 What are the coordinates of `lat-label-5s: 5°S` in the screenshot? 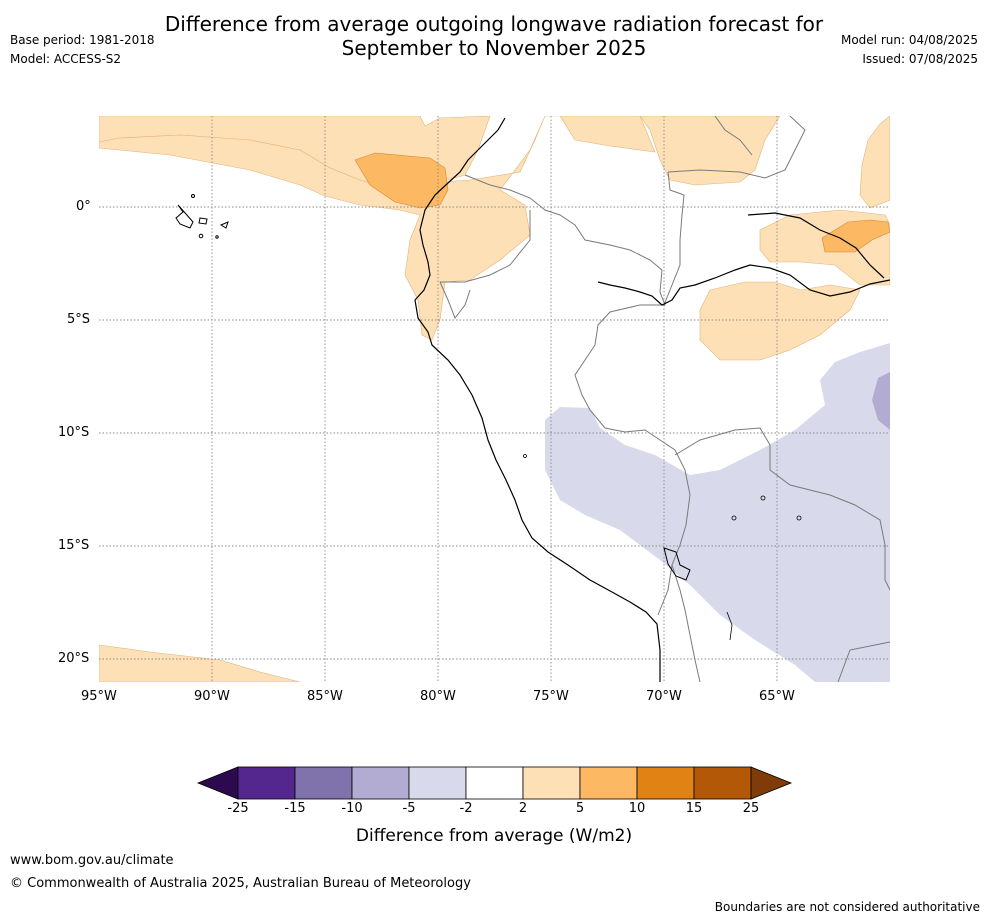 It's located at (79, 319).